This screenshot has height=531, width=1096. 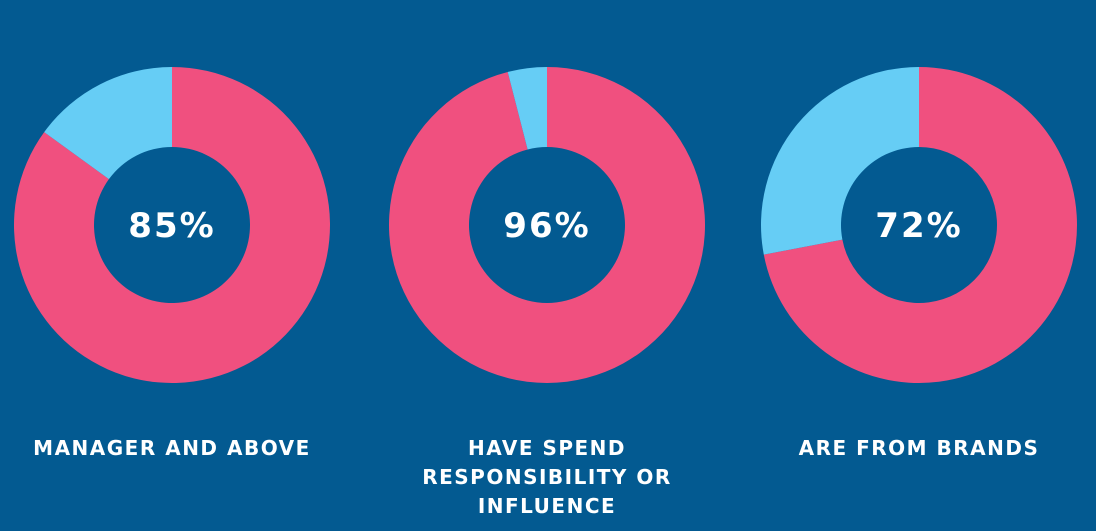 I want to click on donut-2-remainder-slice, so click(x=527, y=108).